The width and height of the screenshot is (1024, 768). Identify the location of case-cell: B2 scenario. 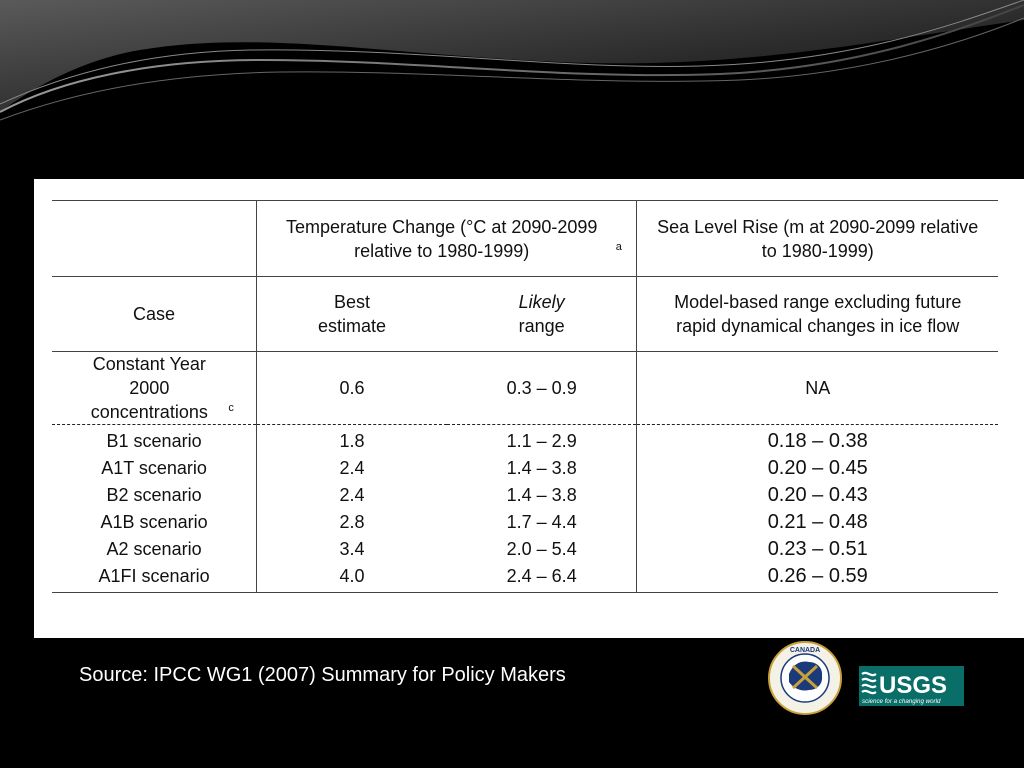
(155, 494).